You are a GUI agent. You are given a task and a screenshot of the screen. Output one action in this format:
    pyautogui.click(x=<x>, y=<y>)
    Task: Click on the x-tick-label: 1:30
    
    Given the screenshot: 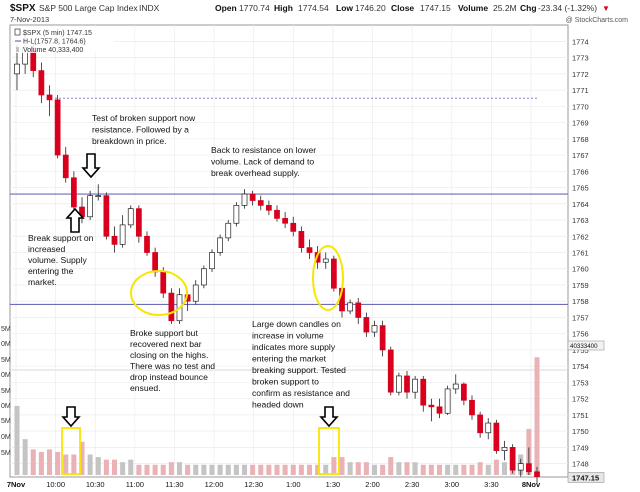 What is the action you would take?
    pyautogui.click(x=333, y=484)
    